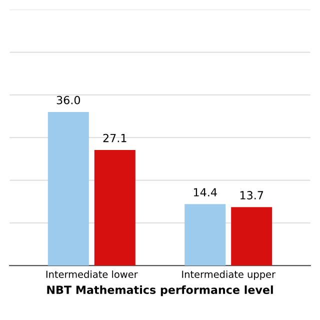  Describe the element at coordinates (229, 275) in the screenshot. I see `x-tick-label: Intermediate upper` at that location.